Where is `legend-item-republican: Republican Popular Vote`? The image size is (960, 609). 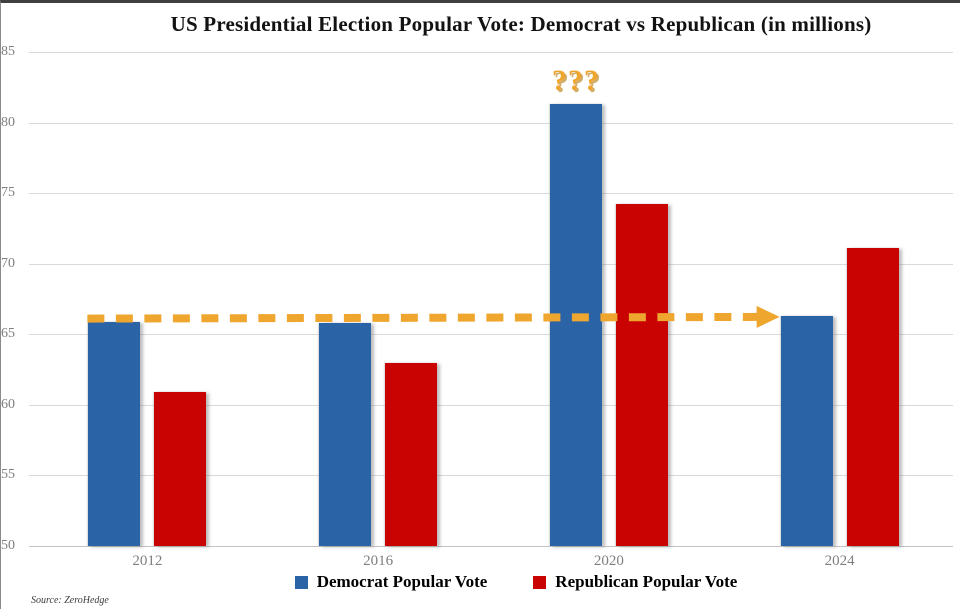
legend-item-republican: Republican Popular Vote is located at coordinates (635, 582).